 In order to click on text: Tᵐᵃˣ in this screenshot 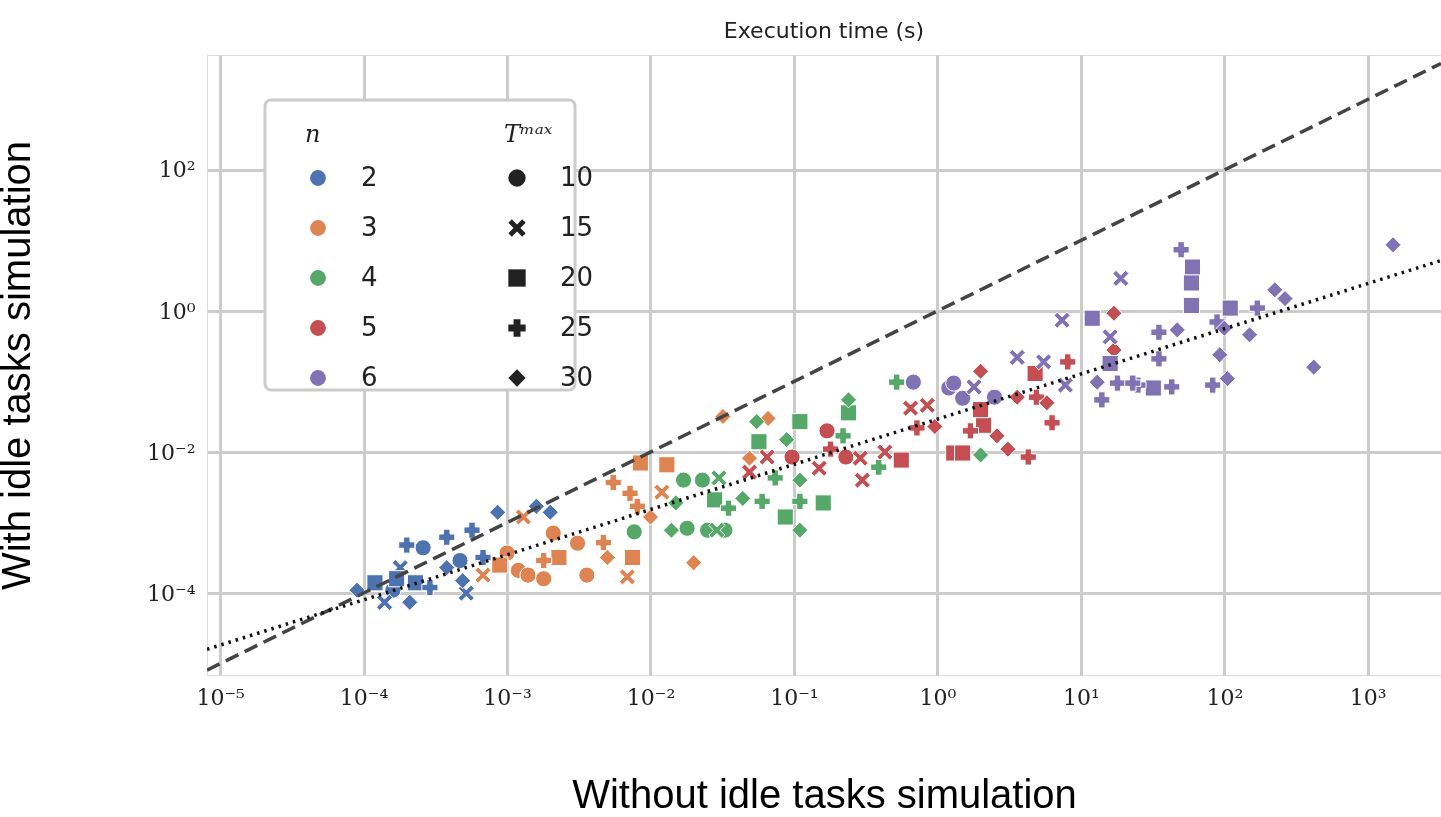, I will do `click(528, 134)`.